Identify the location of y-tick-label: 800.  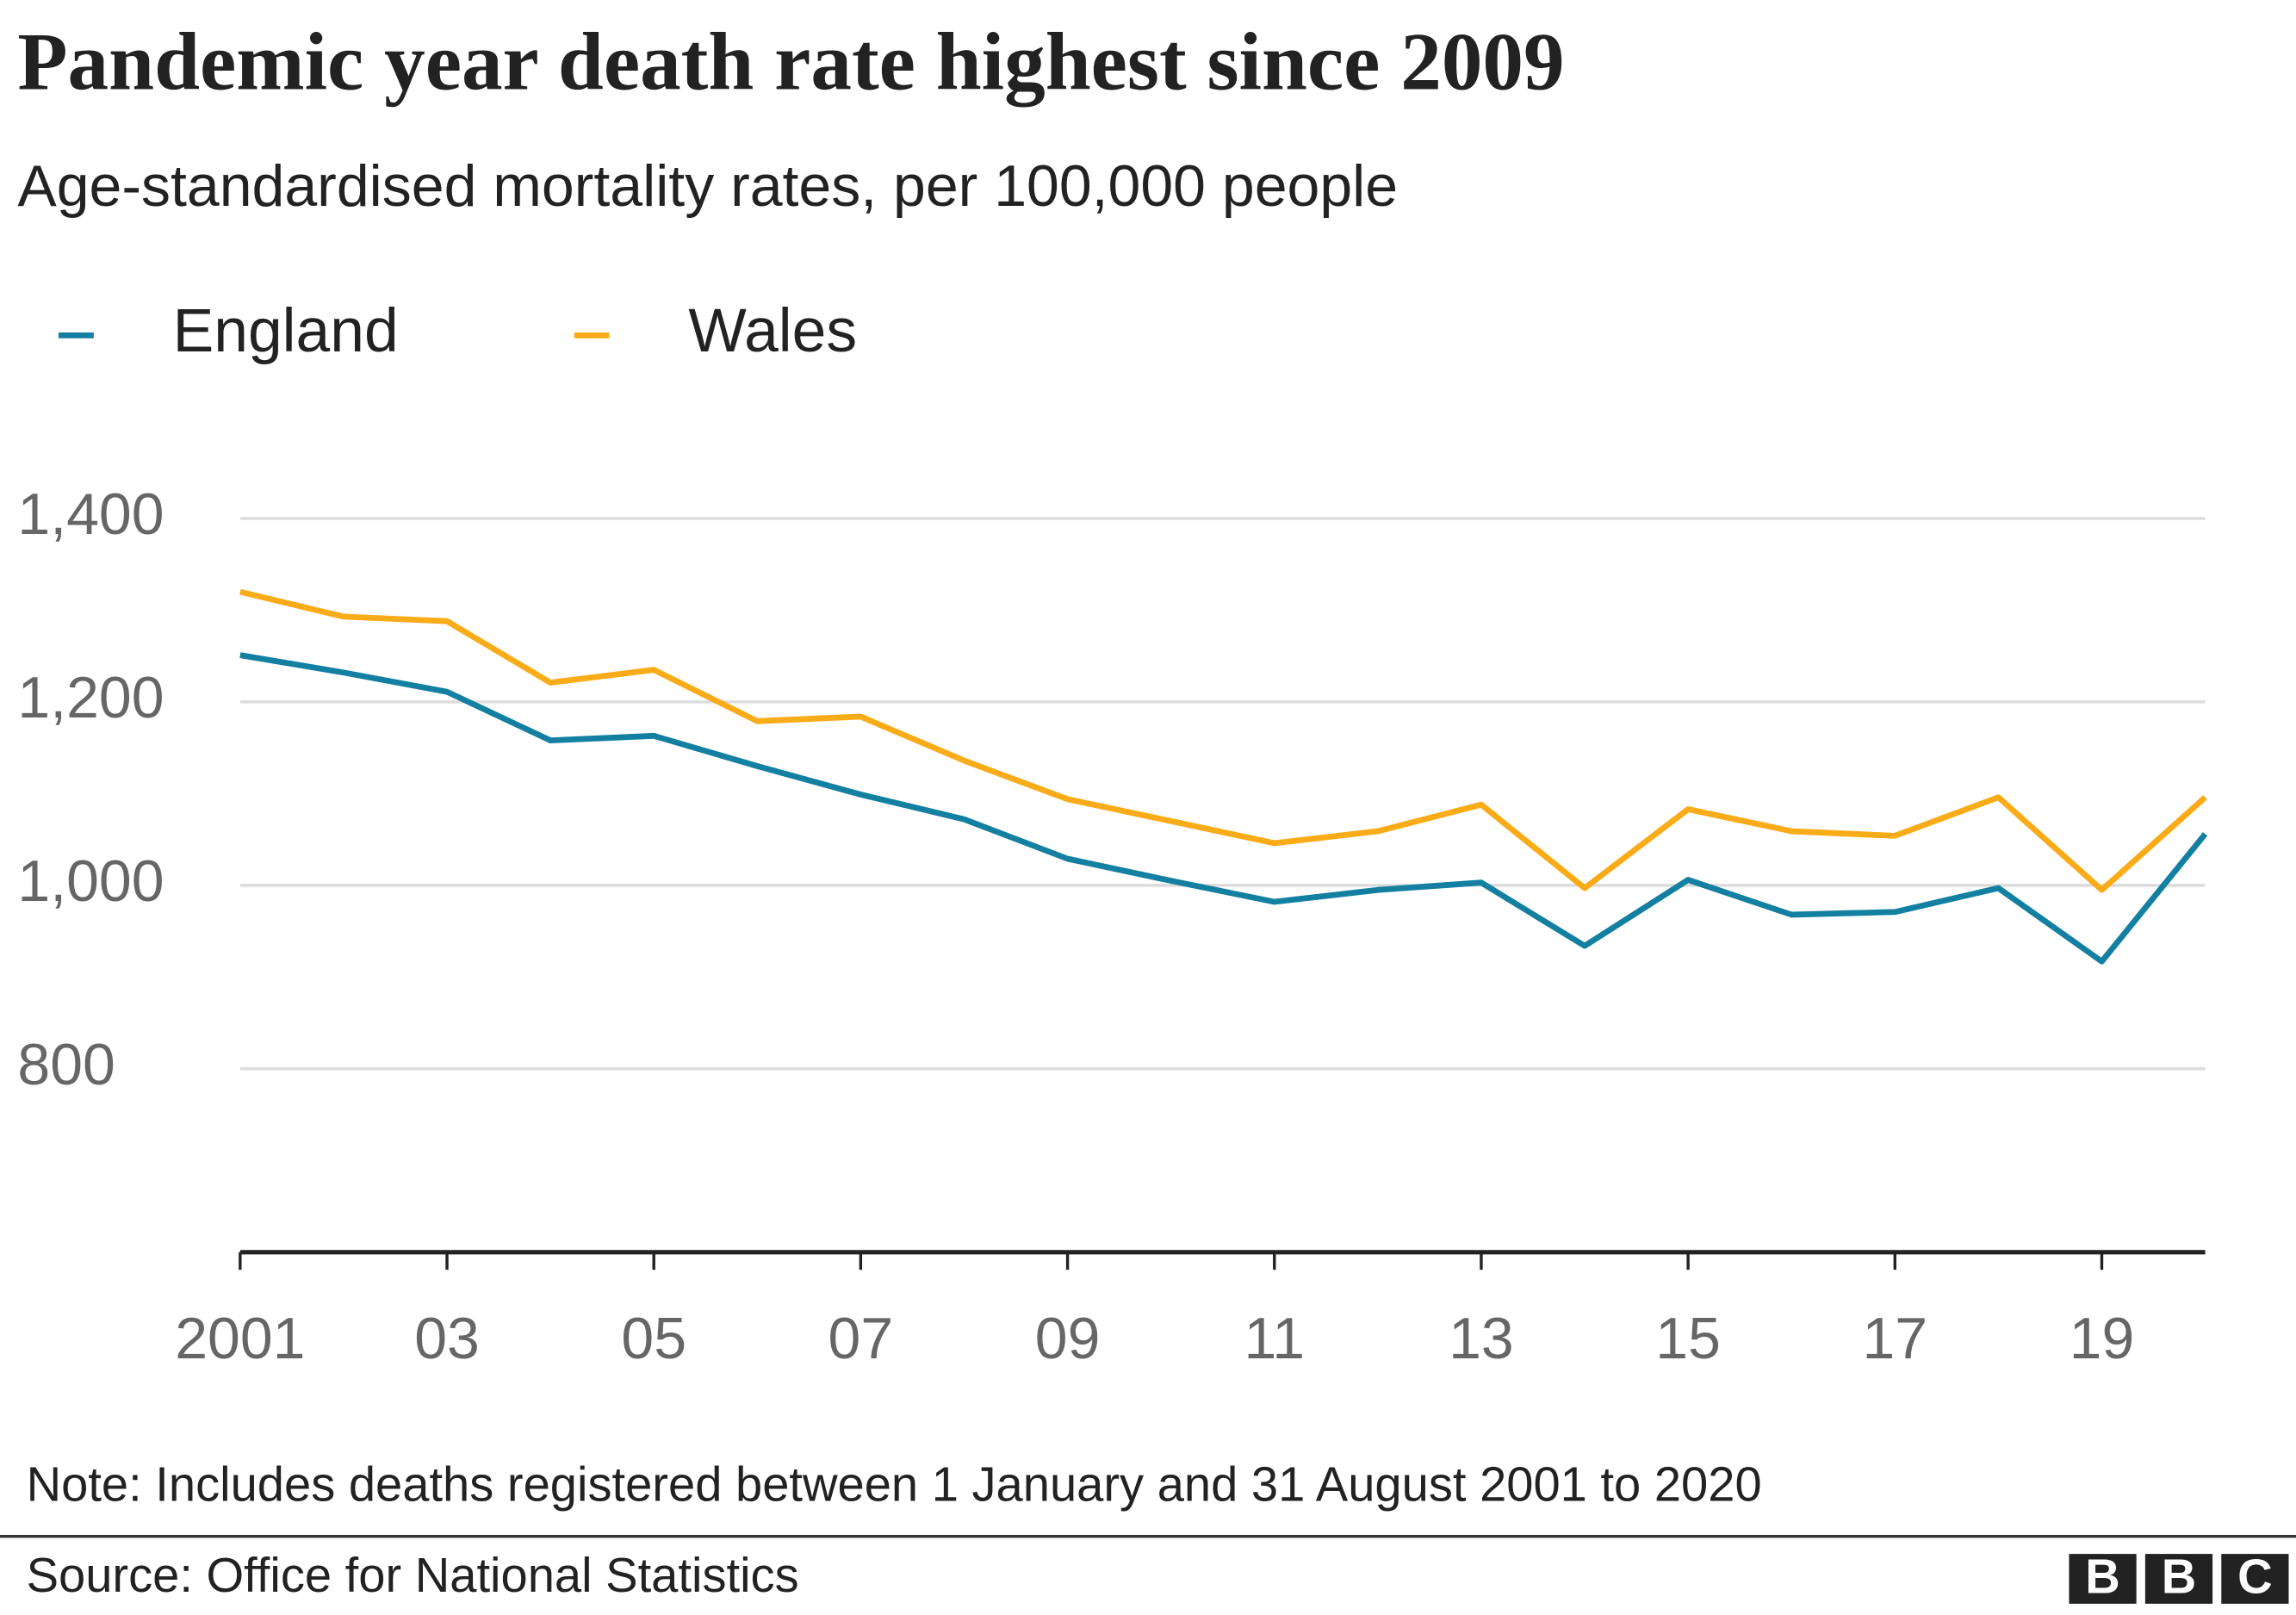
(66, 1064).